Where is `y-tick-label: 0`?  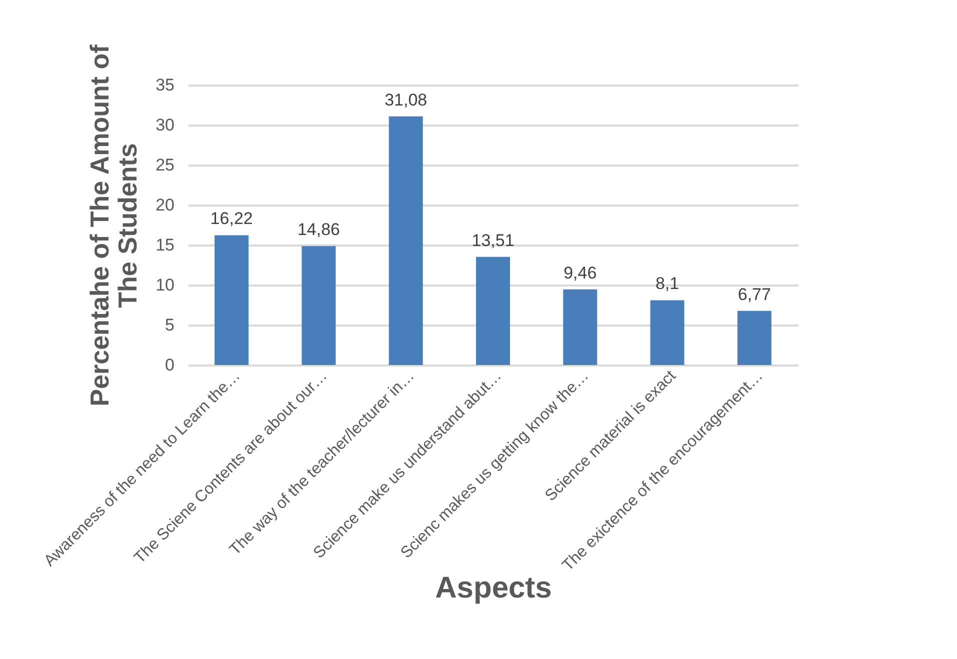
y-tick-label: 0 is located at coordinates (169, 365).